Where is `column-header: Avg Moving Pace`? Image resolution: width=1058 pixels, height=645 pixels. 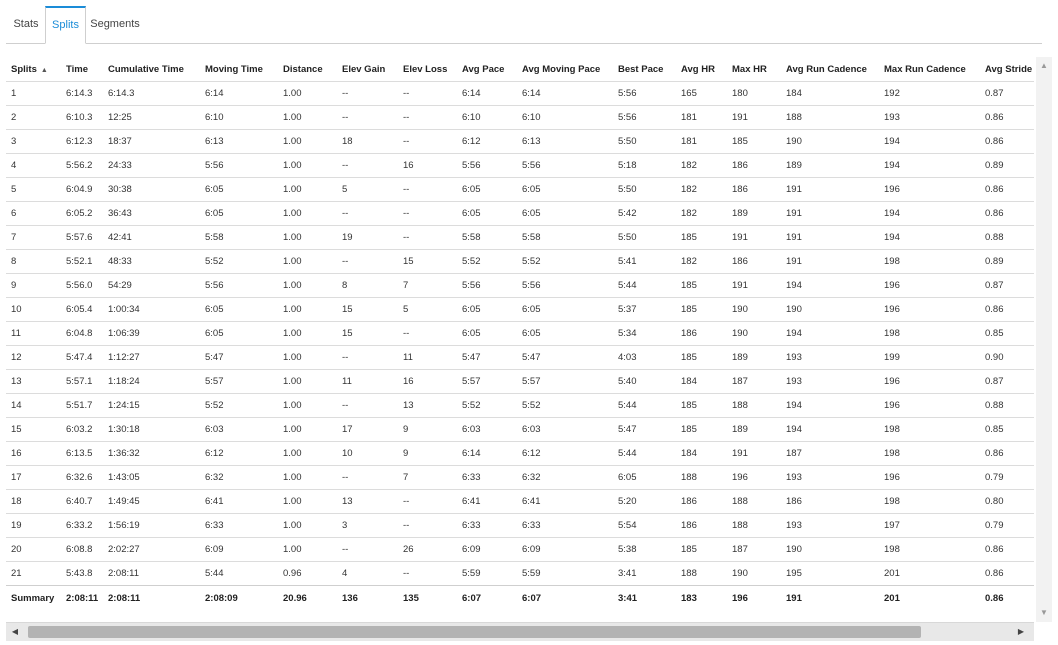
column-header: Avg Moving Pace is located at coordinates (565, 69).